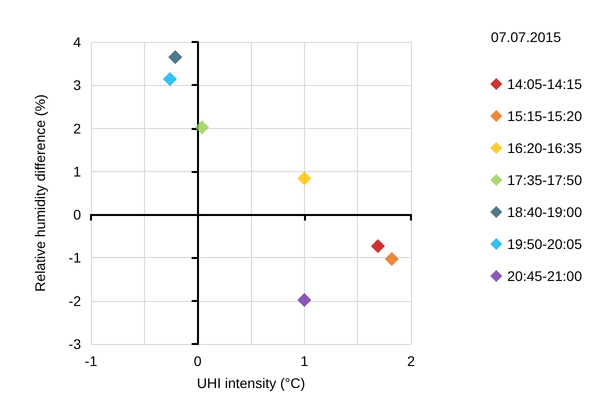 The height and width of the screenshot is (417, 599). Describe the element at coordinates (198, 361) in the screenshot. I see `x-tick-label: 0` at that location.